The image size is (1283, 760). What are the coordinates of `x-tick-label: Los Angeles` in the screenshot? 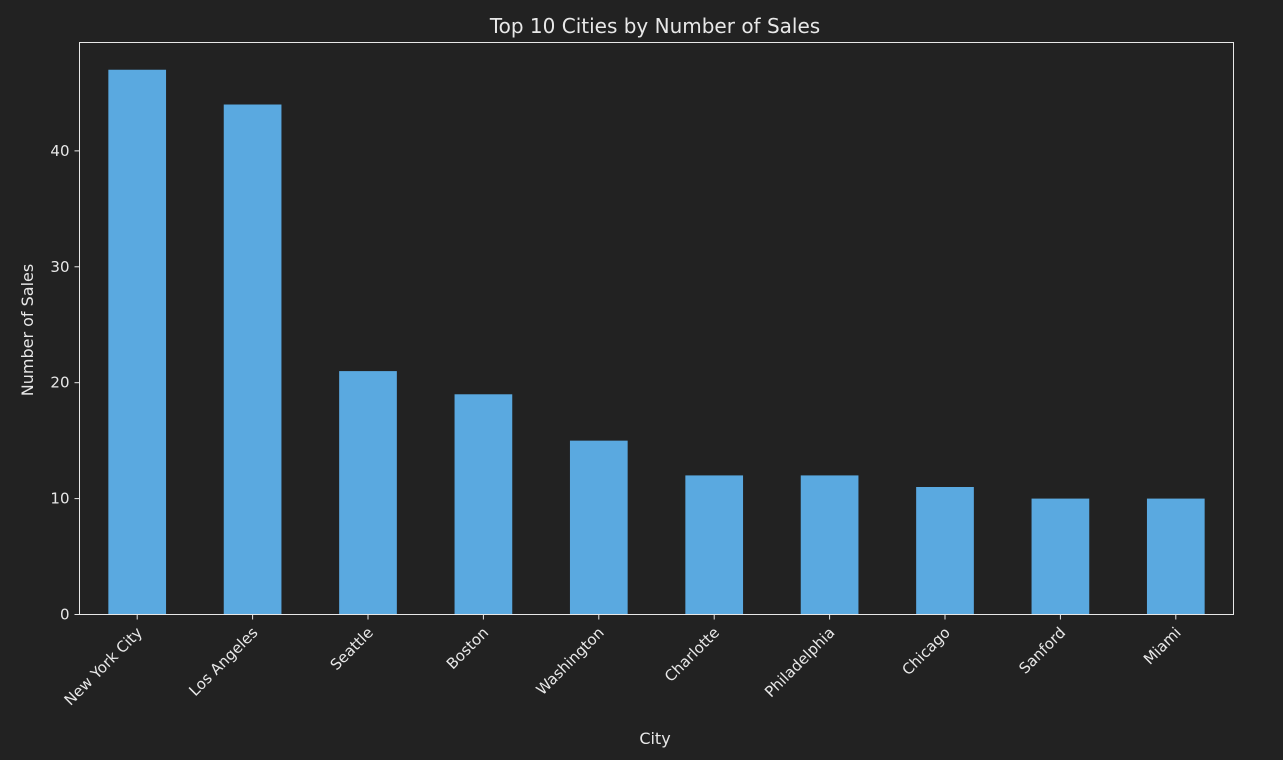 It's located at (223, 661).